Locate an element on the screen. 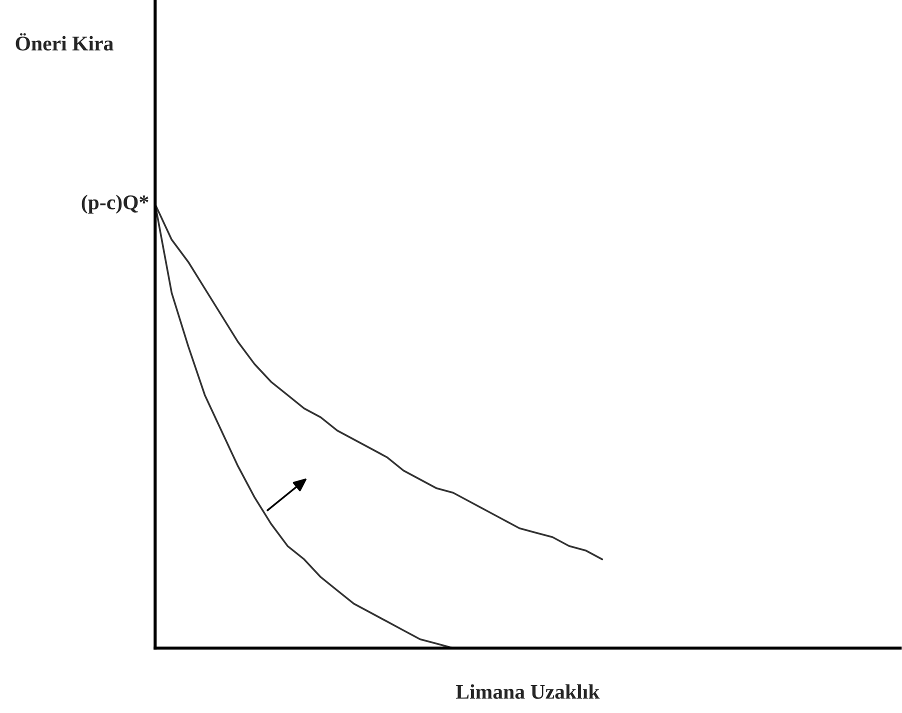  text: Öneri Kira is located at coordinates (65, 42).